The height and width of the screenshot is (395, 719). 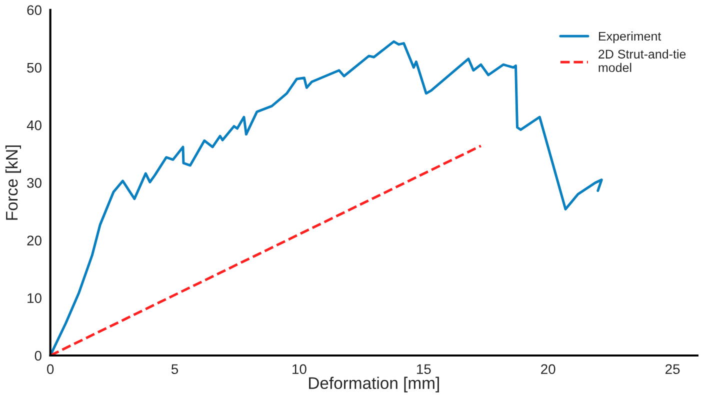 What do you see at coordinates (630, 37) in the screenshot?
I see `legend-label: Experiment` at bounding box center [630, 37].